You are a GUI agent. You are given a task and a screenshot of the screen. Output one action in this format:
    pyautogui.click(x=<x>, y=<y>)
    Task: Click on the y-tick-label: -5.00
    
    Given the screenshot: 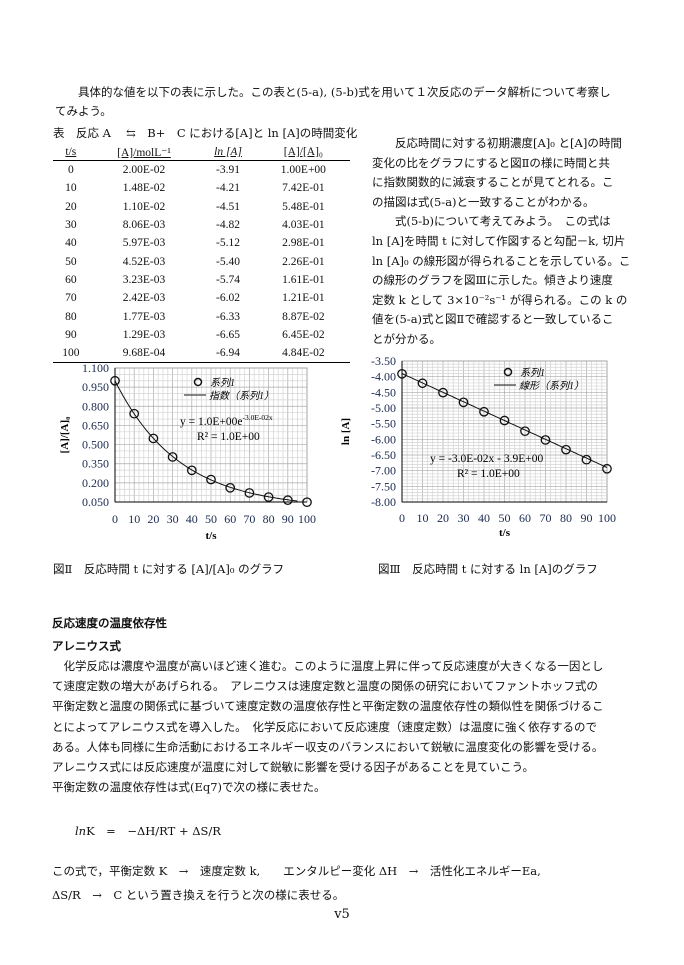 What is the action you would take?
    pyautogui.click(x=383, y=408)
    